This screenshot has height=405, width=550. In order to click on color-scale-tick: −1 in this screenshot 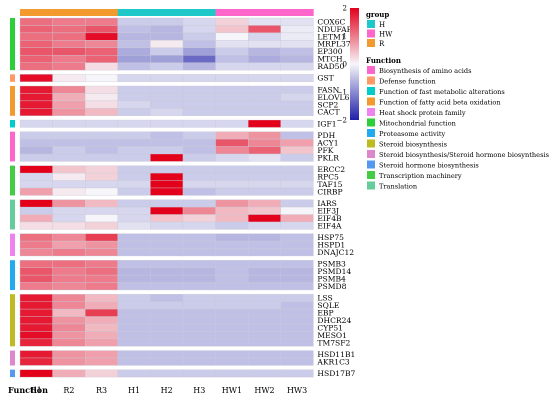, I will do `click(342, 93)`.